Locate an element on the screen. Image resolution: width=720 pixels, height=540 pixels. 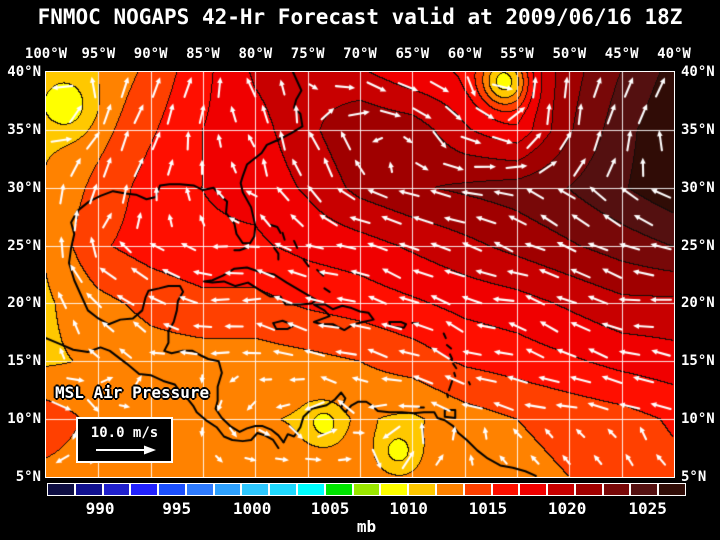
lon-tick-label: 55°W is located at coordinates (517, 54).